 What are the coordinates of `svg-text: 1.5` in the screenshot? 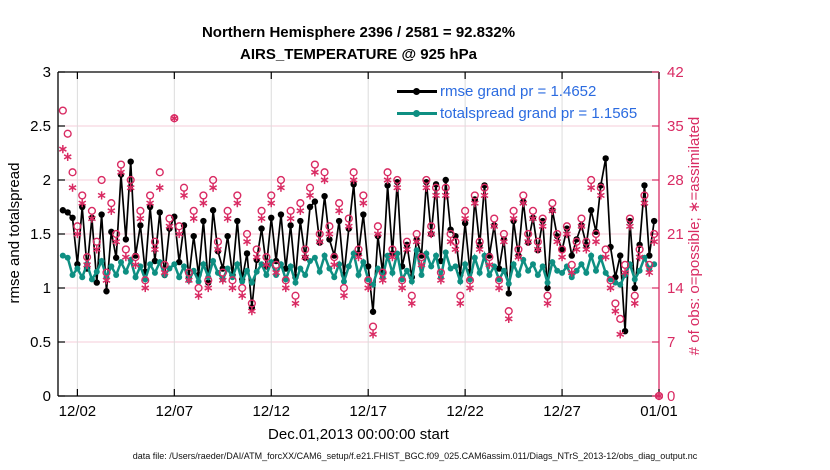 It's located at (40, 234).